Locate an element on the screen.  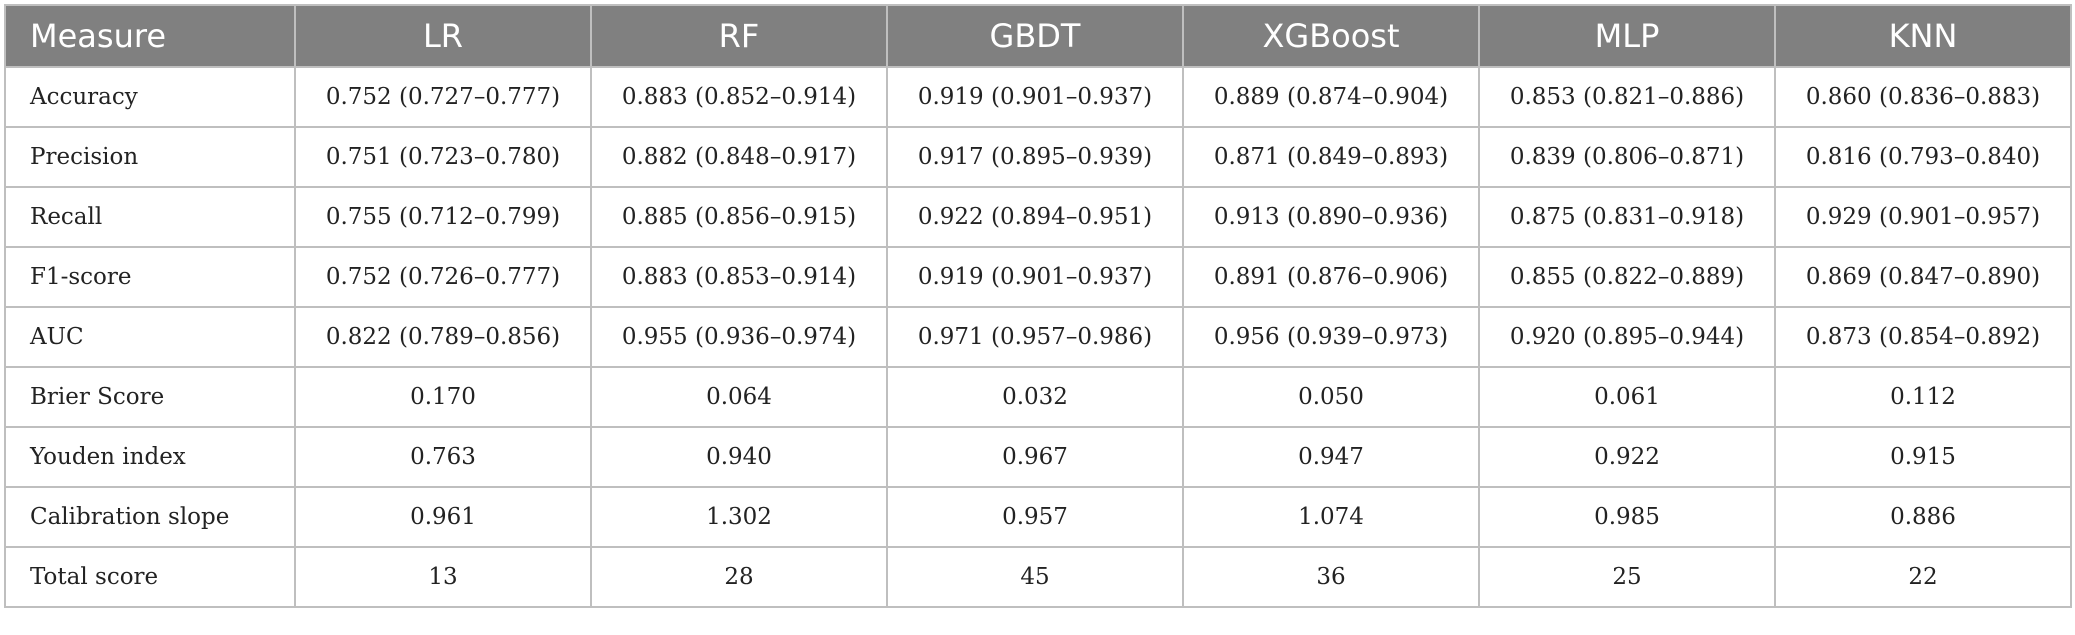
cell-knn: 0.873 (0.854–0.892) is located at coordinates (1923, 337).